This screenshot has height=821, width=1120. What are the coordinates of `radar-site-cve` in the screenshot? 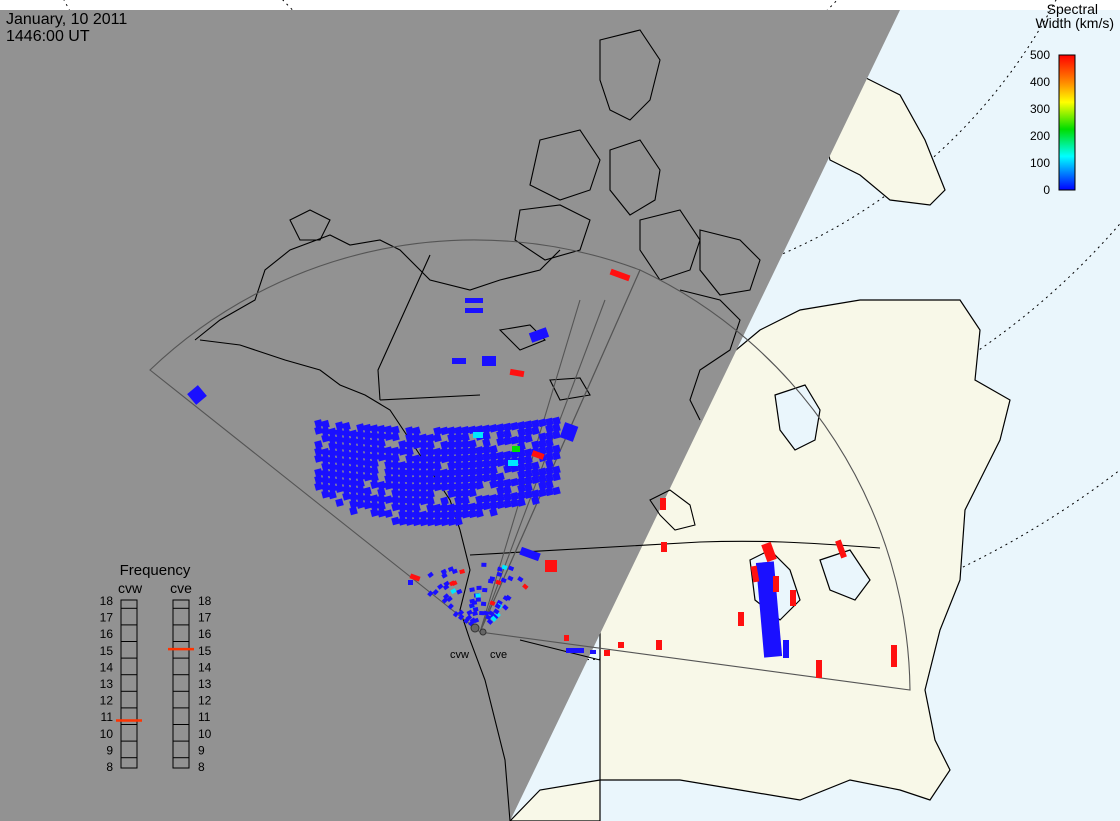 It's located at (483, 632).